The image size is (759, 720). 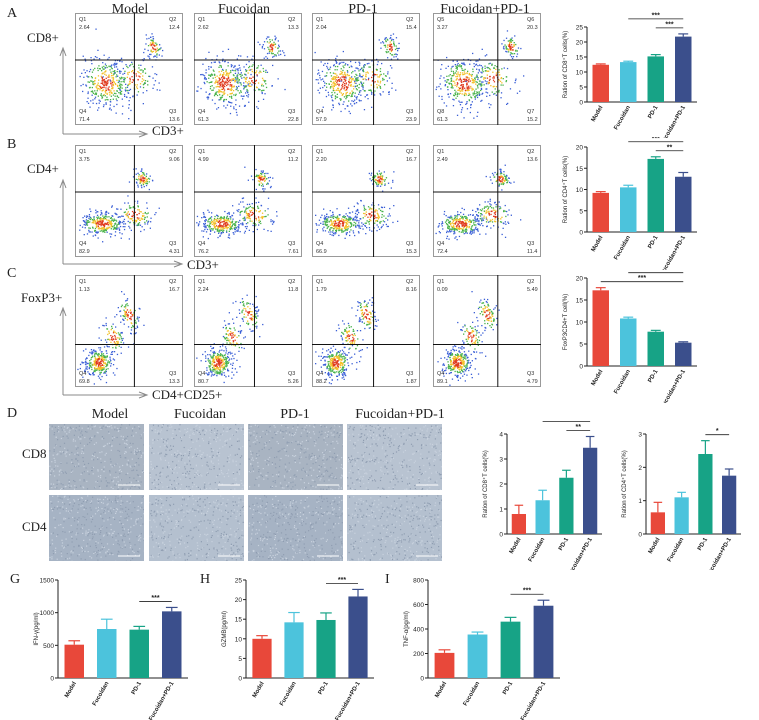 What do you see at coordinates (530, 112) in the screenshot?
I see `quadrant-label: Q7` at bounding box center [530, 112].